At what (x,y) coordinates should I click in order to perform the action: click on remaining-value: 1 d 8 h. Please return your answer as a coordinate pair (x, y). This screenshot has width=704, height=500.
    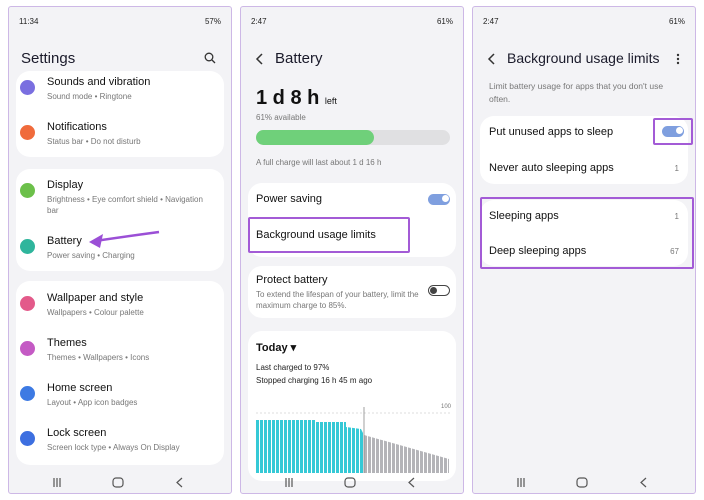
    Looking at the image, I should click on (288, 98).